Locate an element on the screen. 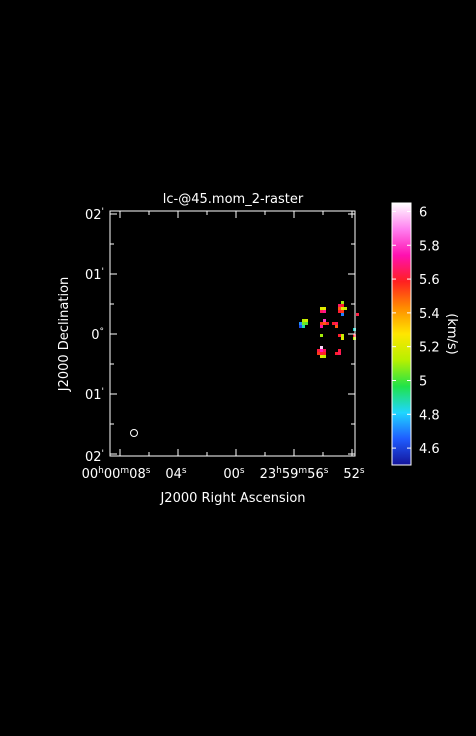 The image size is (476, 736). chart-title: lc-@45.mom_2-raster is located at coordinates (233, 199).